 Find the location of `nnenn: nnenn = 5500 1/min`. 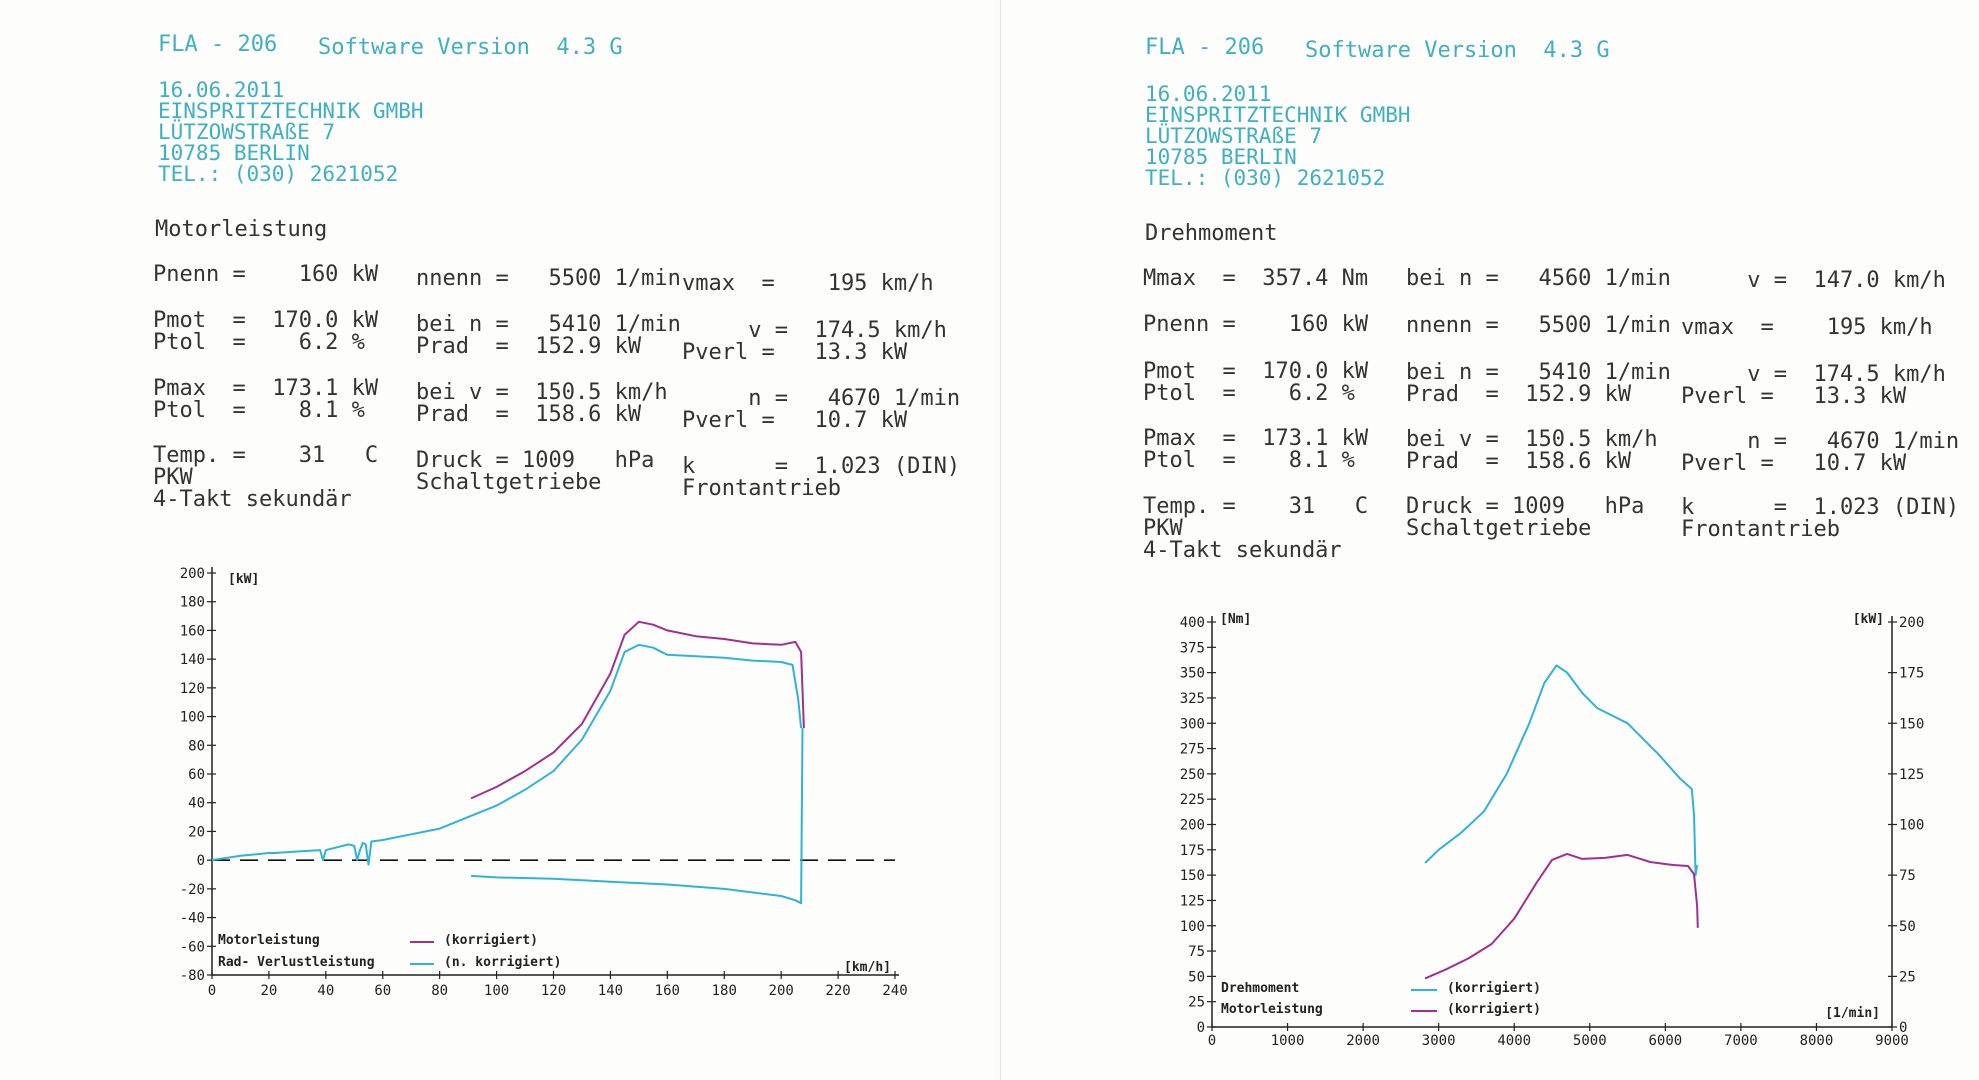

nnenn: nnenn = 5500 1/min is located at coordinates (1538, 325).